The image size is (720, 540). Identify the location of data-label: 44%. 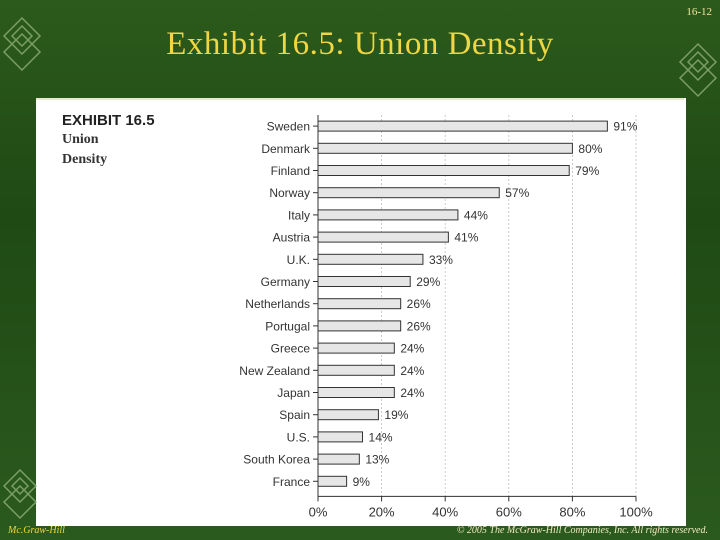
(476, 215).